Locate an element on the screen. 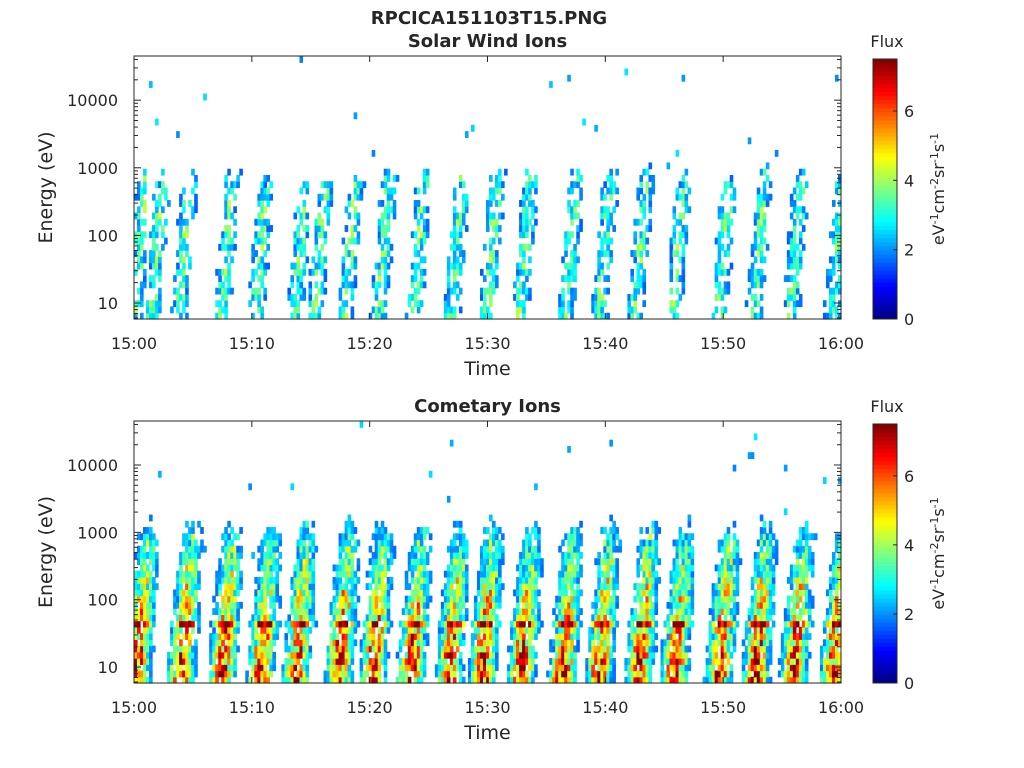 The image size is (1024, 768). colorbar-segment is located at coordinates (885, 228).